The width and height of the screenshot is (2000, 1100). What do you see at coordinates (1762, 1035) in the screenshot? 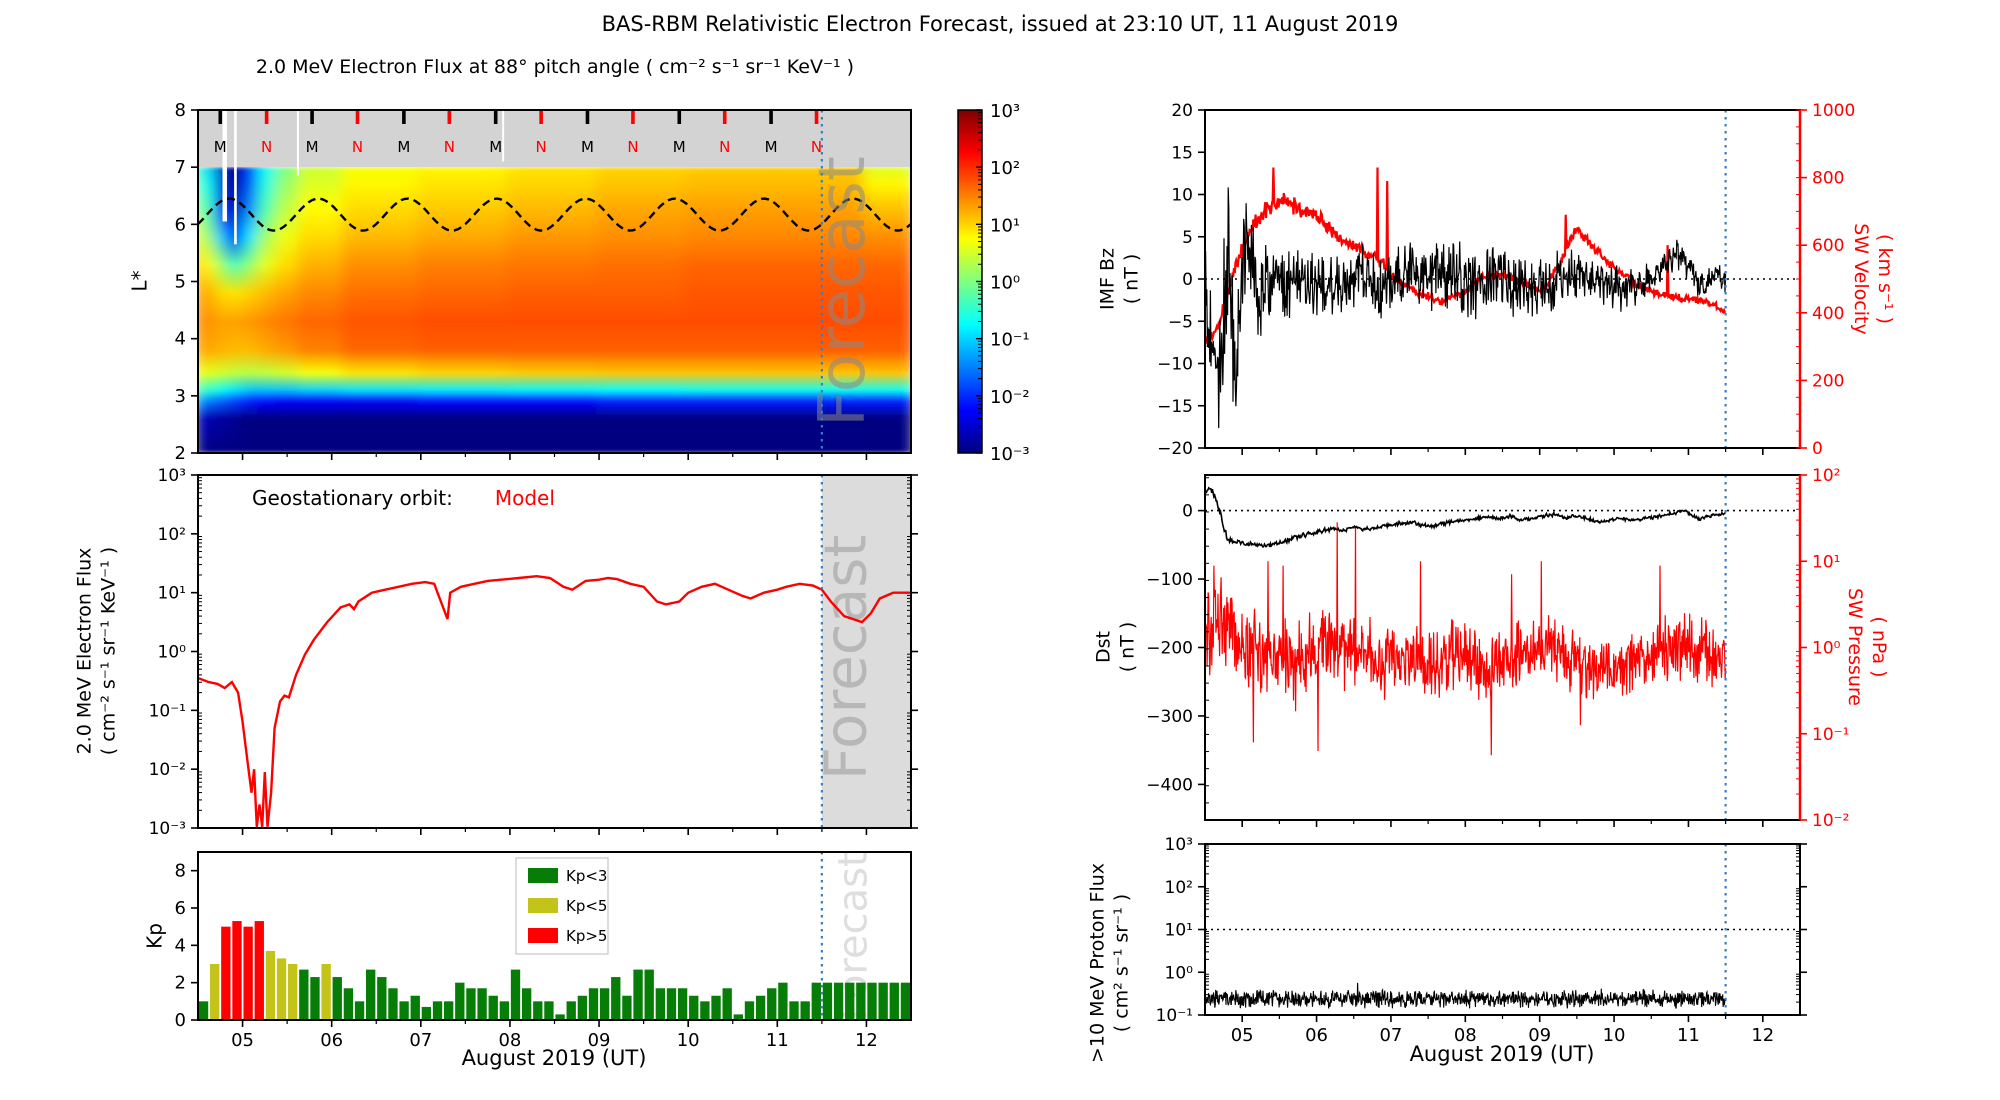
I see `x-tick-label: 12` at bounding box center [1762, 1035].